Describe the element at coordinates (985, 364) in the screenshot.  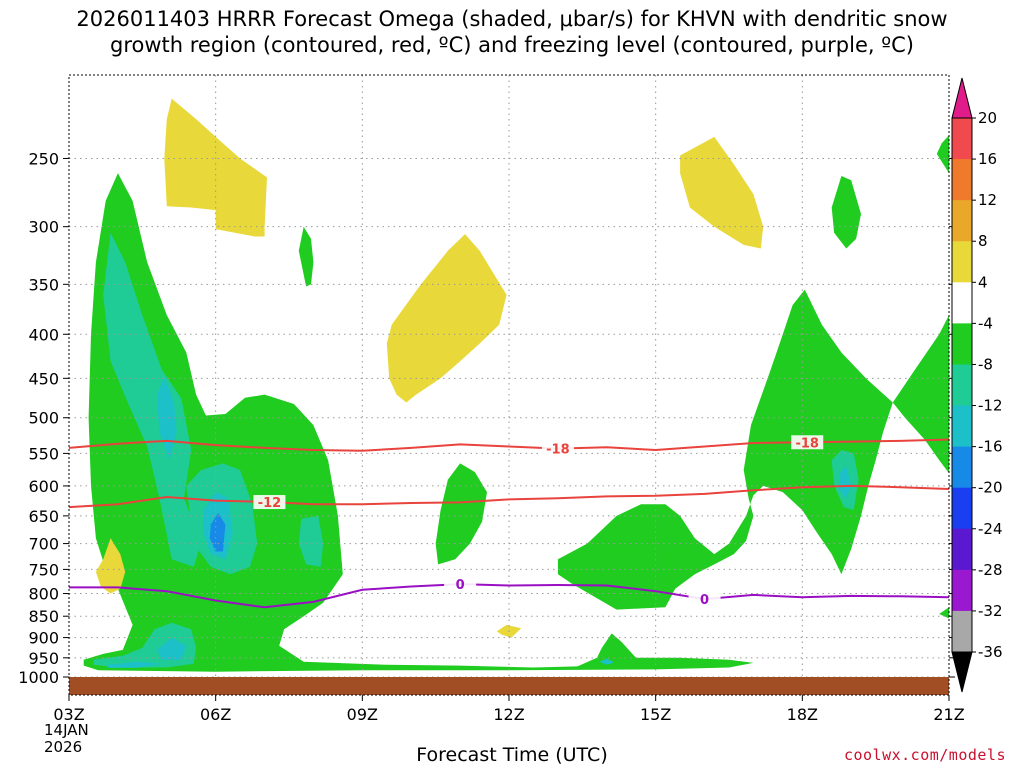
I see `colorbar-label-6: -8` at that location.